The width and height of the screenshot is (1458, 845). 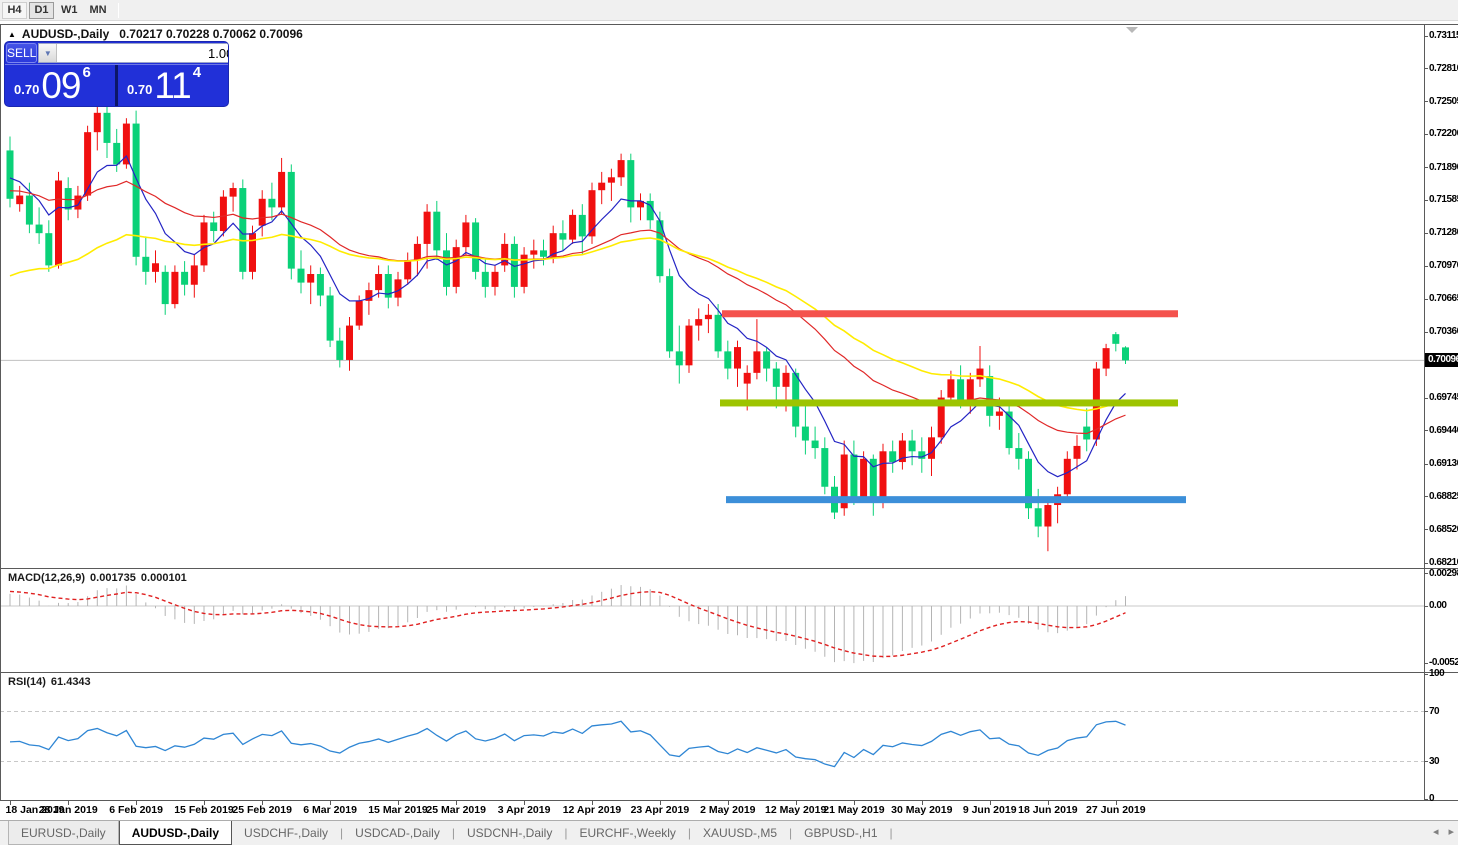 What do you see at coordinates (1435, 832) in the screenshot?
I see `tab-scroll-left-icon: ◂` at bounding box center [1435, 832].